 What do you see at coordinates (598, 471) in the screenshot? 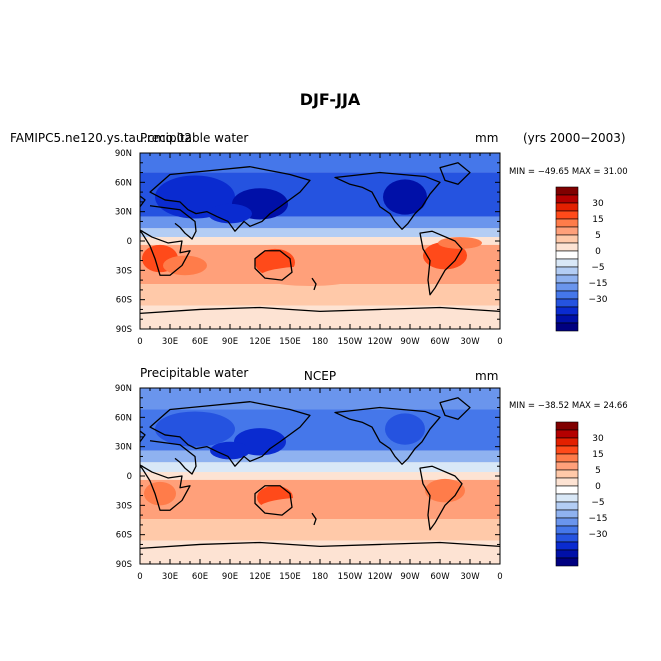
I see `colorbar-label: 5` at bounding box center [598, 471].